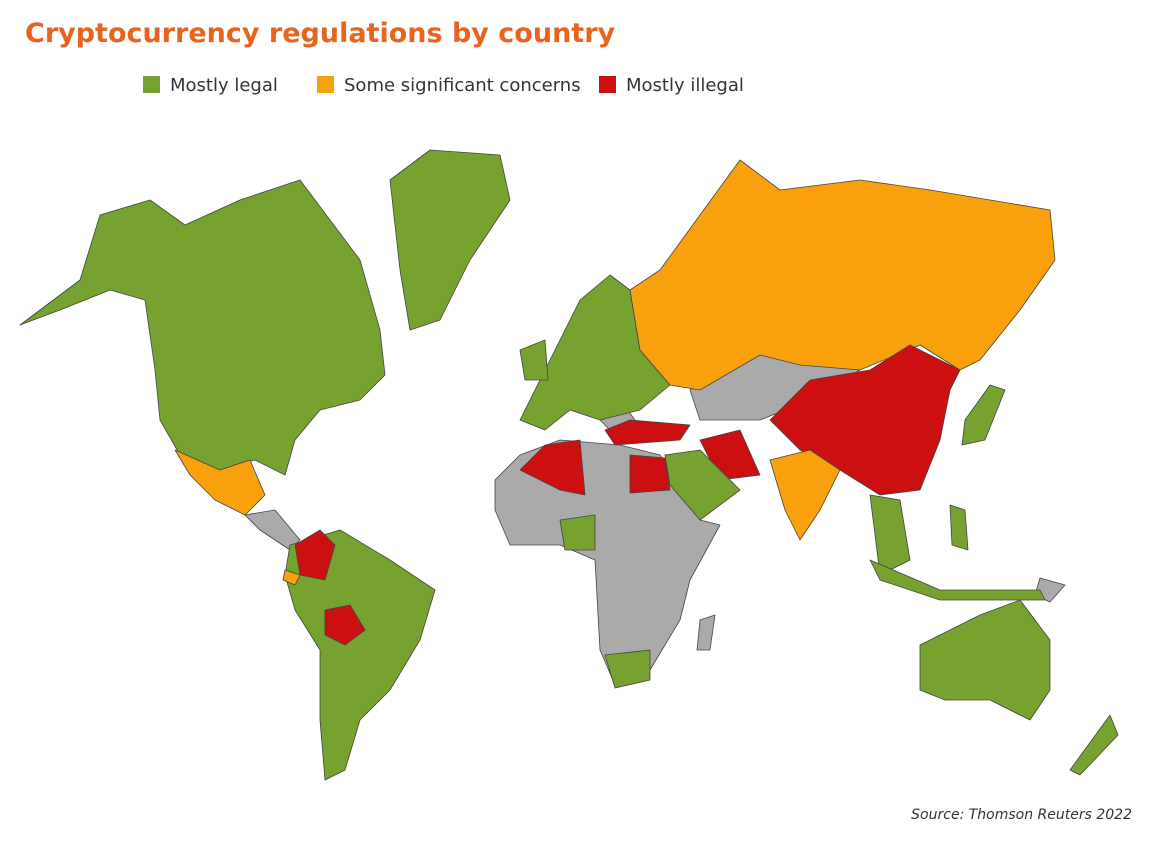 Image resolution: width=1167 pixels, height=854 pixels. What do you see at coordinates (706, 632) in the screenshot?
I see `madagascar` at bounding box center [706, 632].